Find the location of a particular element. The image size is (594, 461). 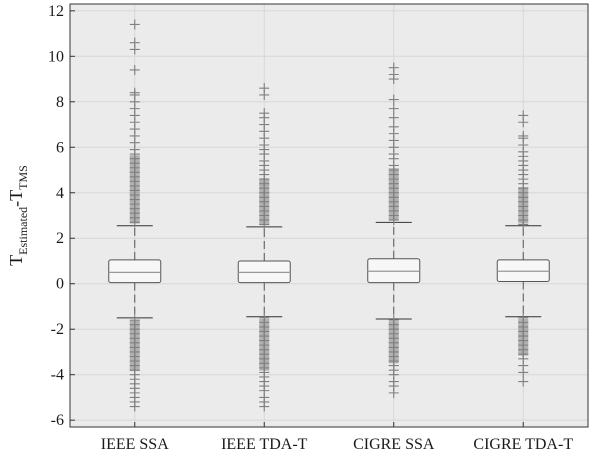

y-tick-label: 12 is located at coordinates (56, 11).